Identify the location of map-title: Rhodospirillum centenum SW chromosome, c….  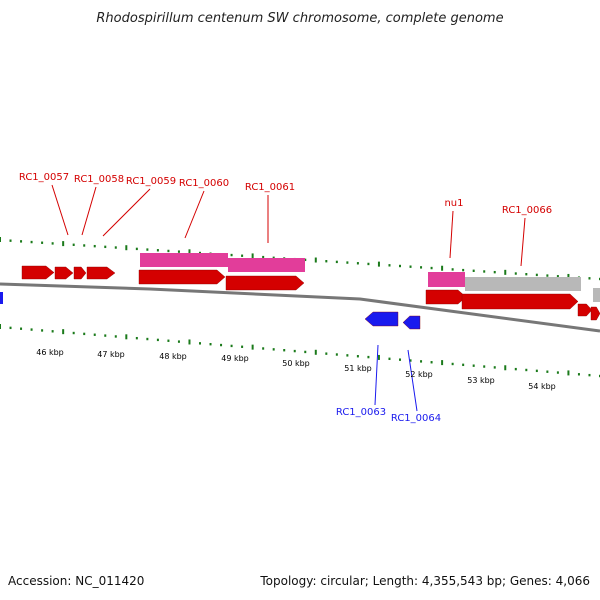
(299, 18).